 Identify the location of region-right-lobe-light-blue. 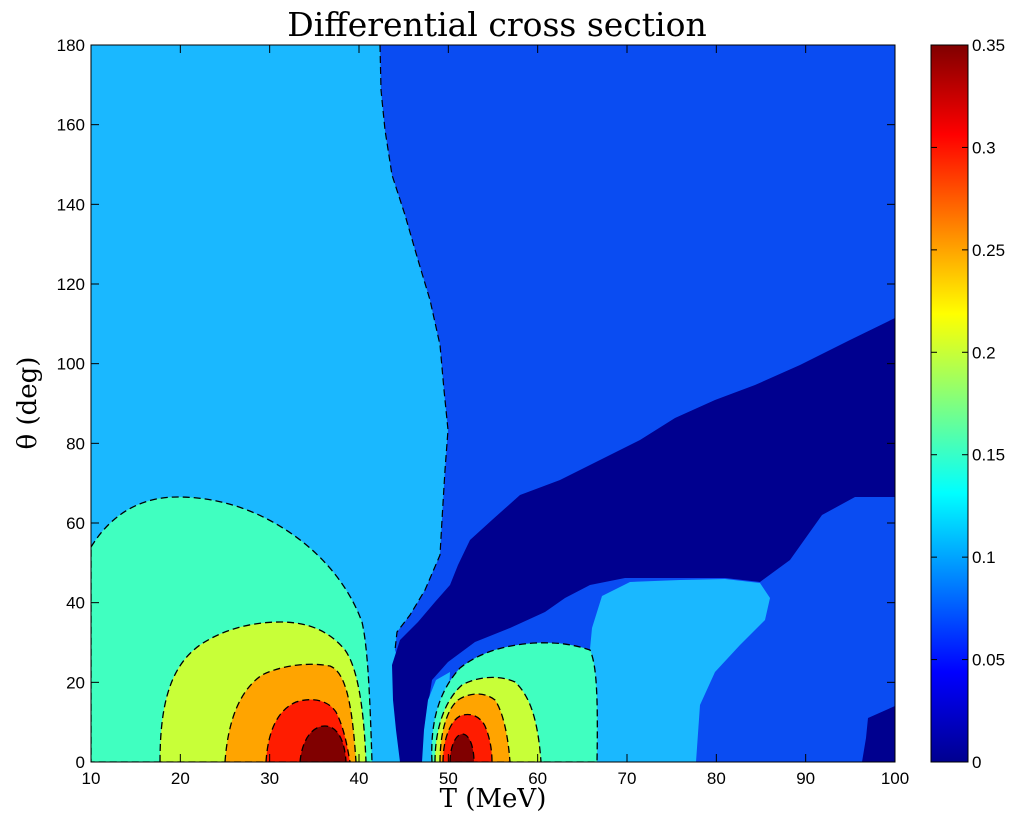
(679, 670).